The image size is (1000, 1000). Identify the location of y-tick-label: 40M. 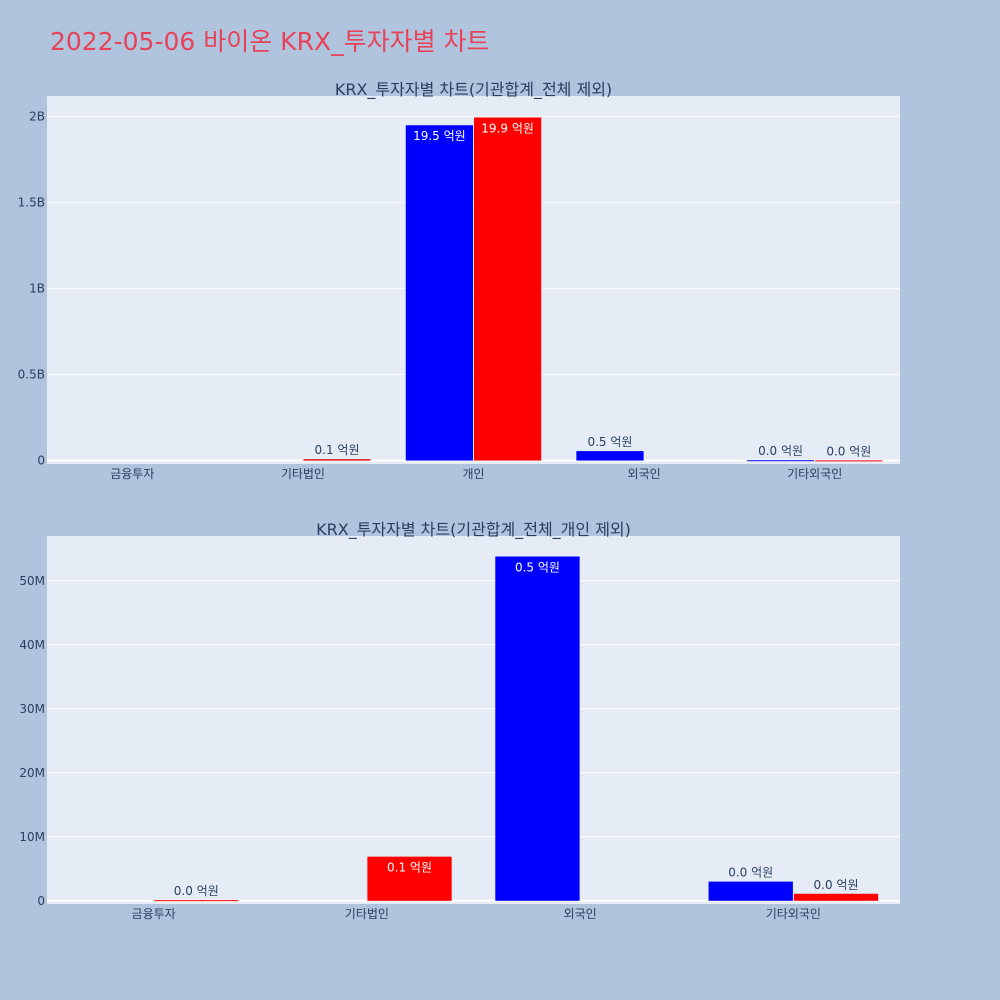
(32, 645).